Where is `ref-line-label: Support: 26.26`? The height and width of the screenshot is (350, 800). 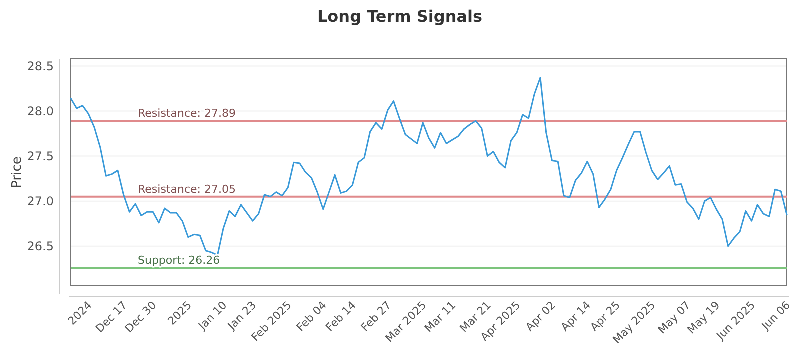
ref-line-label: Support: 26.26 is located at coordinates (179, 260).